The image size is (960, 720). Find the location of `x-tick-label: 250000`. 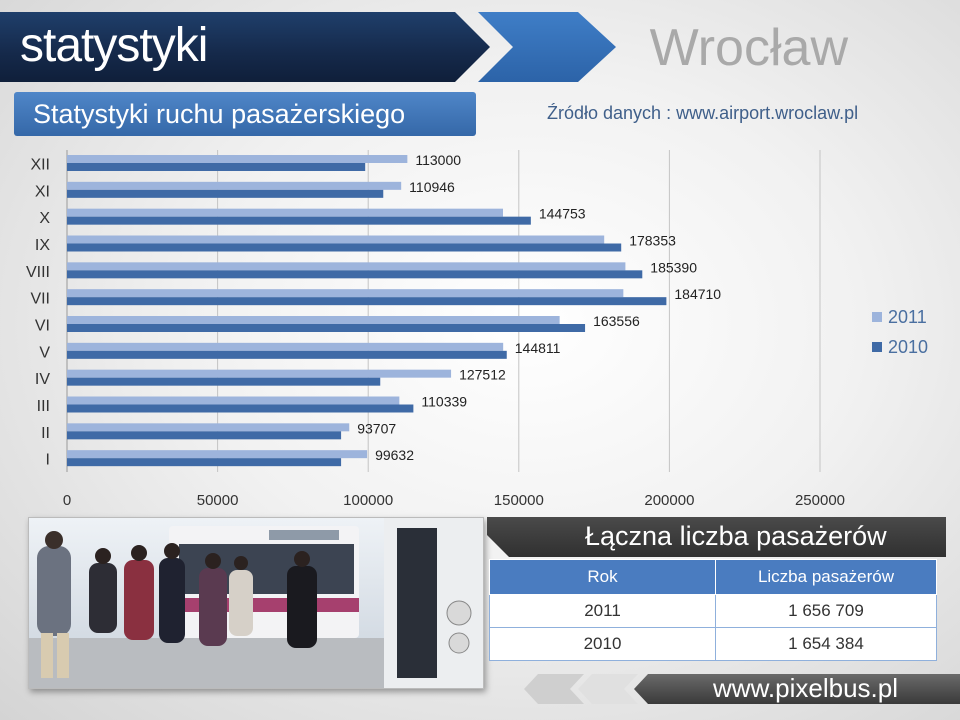

x-tick-label: 250000 is located at coordinates (820, 500).